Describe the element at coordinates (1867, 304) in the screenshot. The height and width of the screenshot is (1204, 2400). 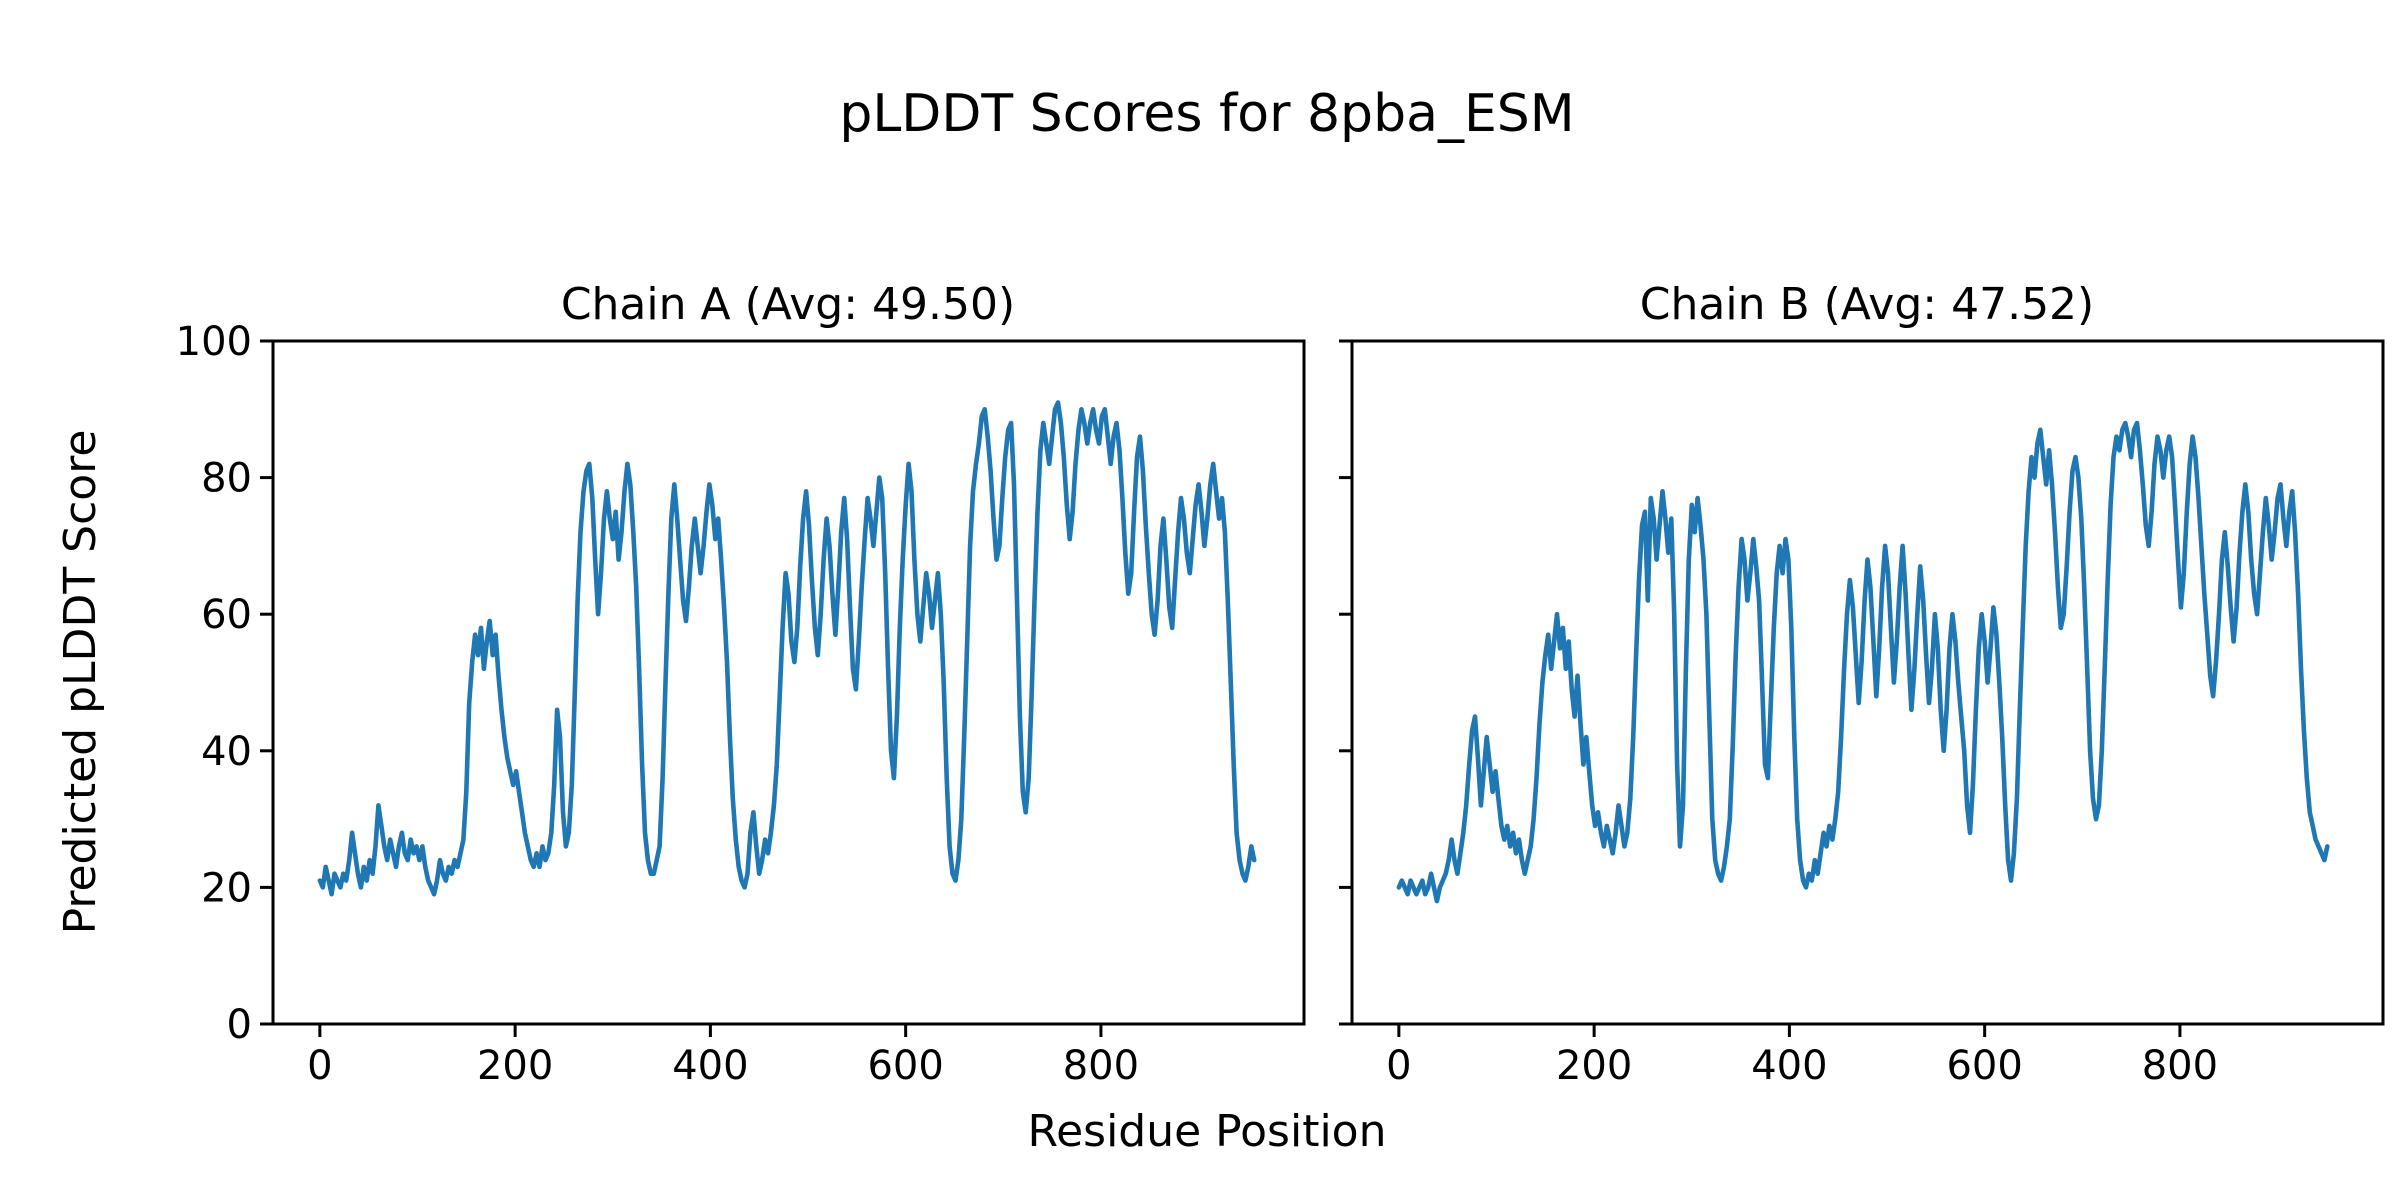
I see `chain-b-subplot-title: Chain B (Avg: 47.52)` at that location.